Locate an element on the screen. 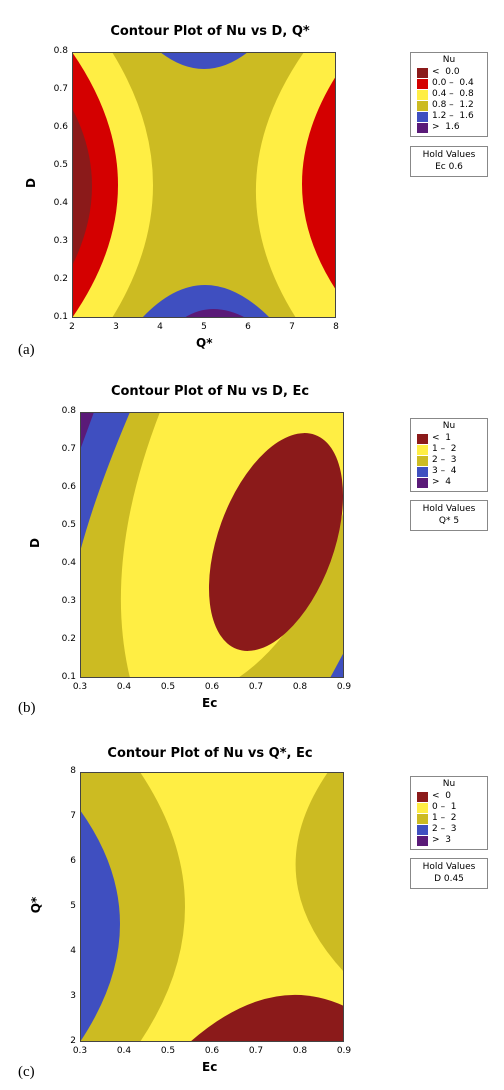 This screenshot has height=1090, width=504. contour-region-blue-left is located at coordinates (100, 926).